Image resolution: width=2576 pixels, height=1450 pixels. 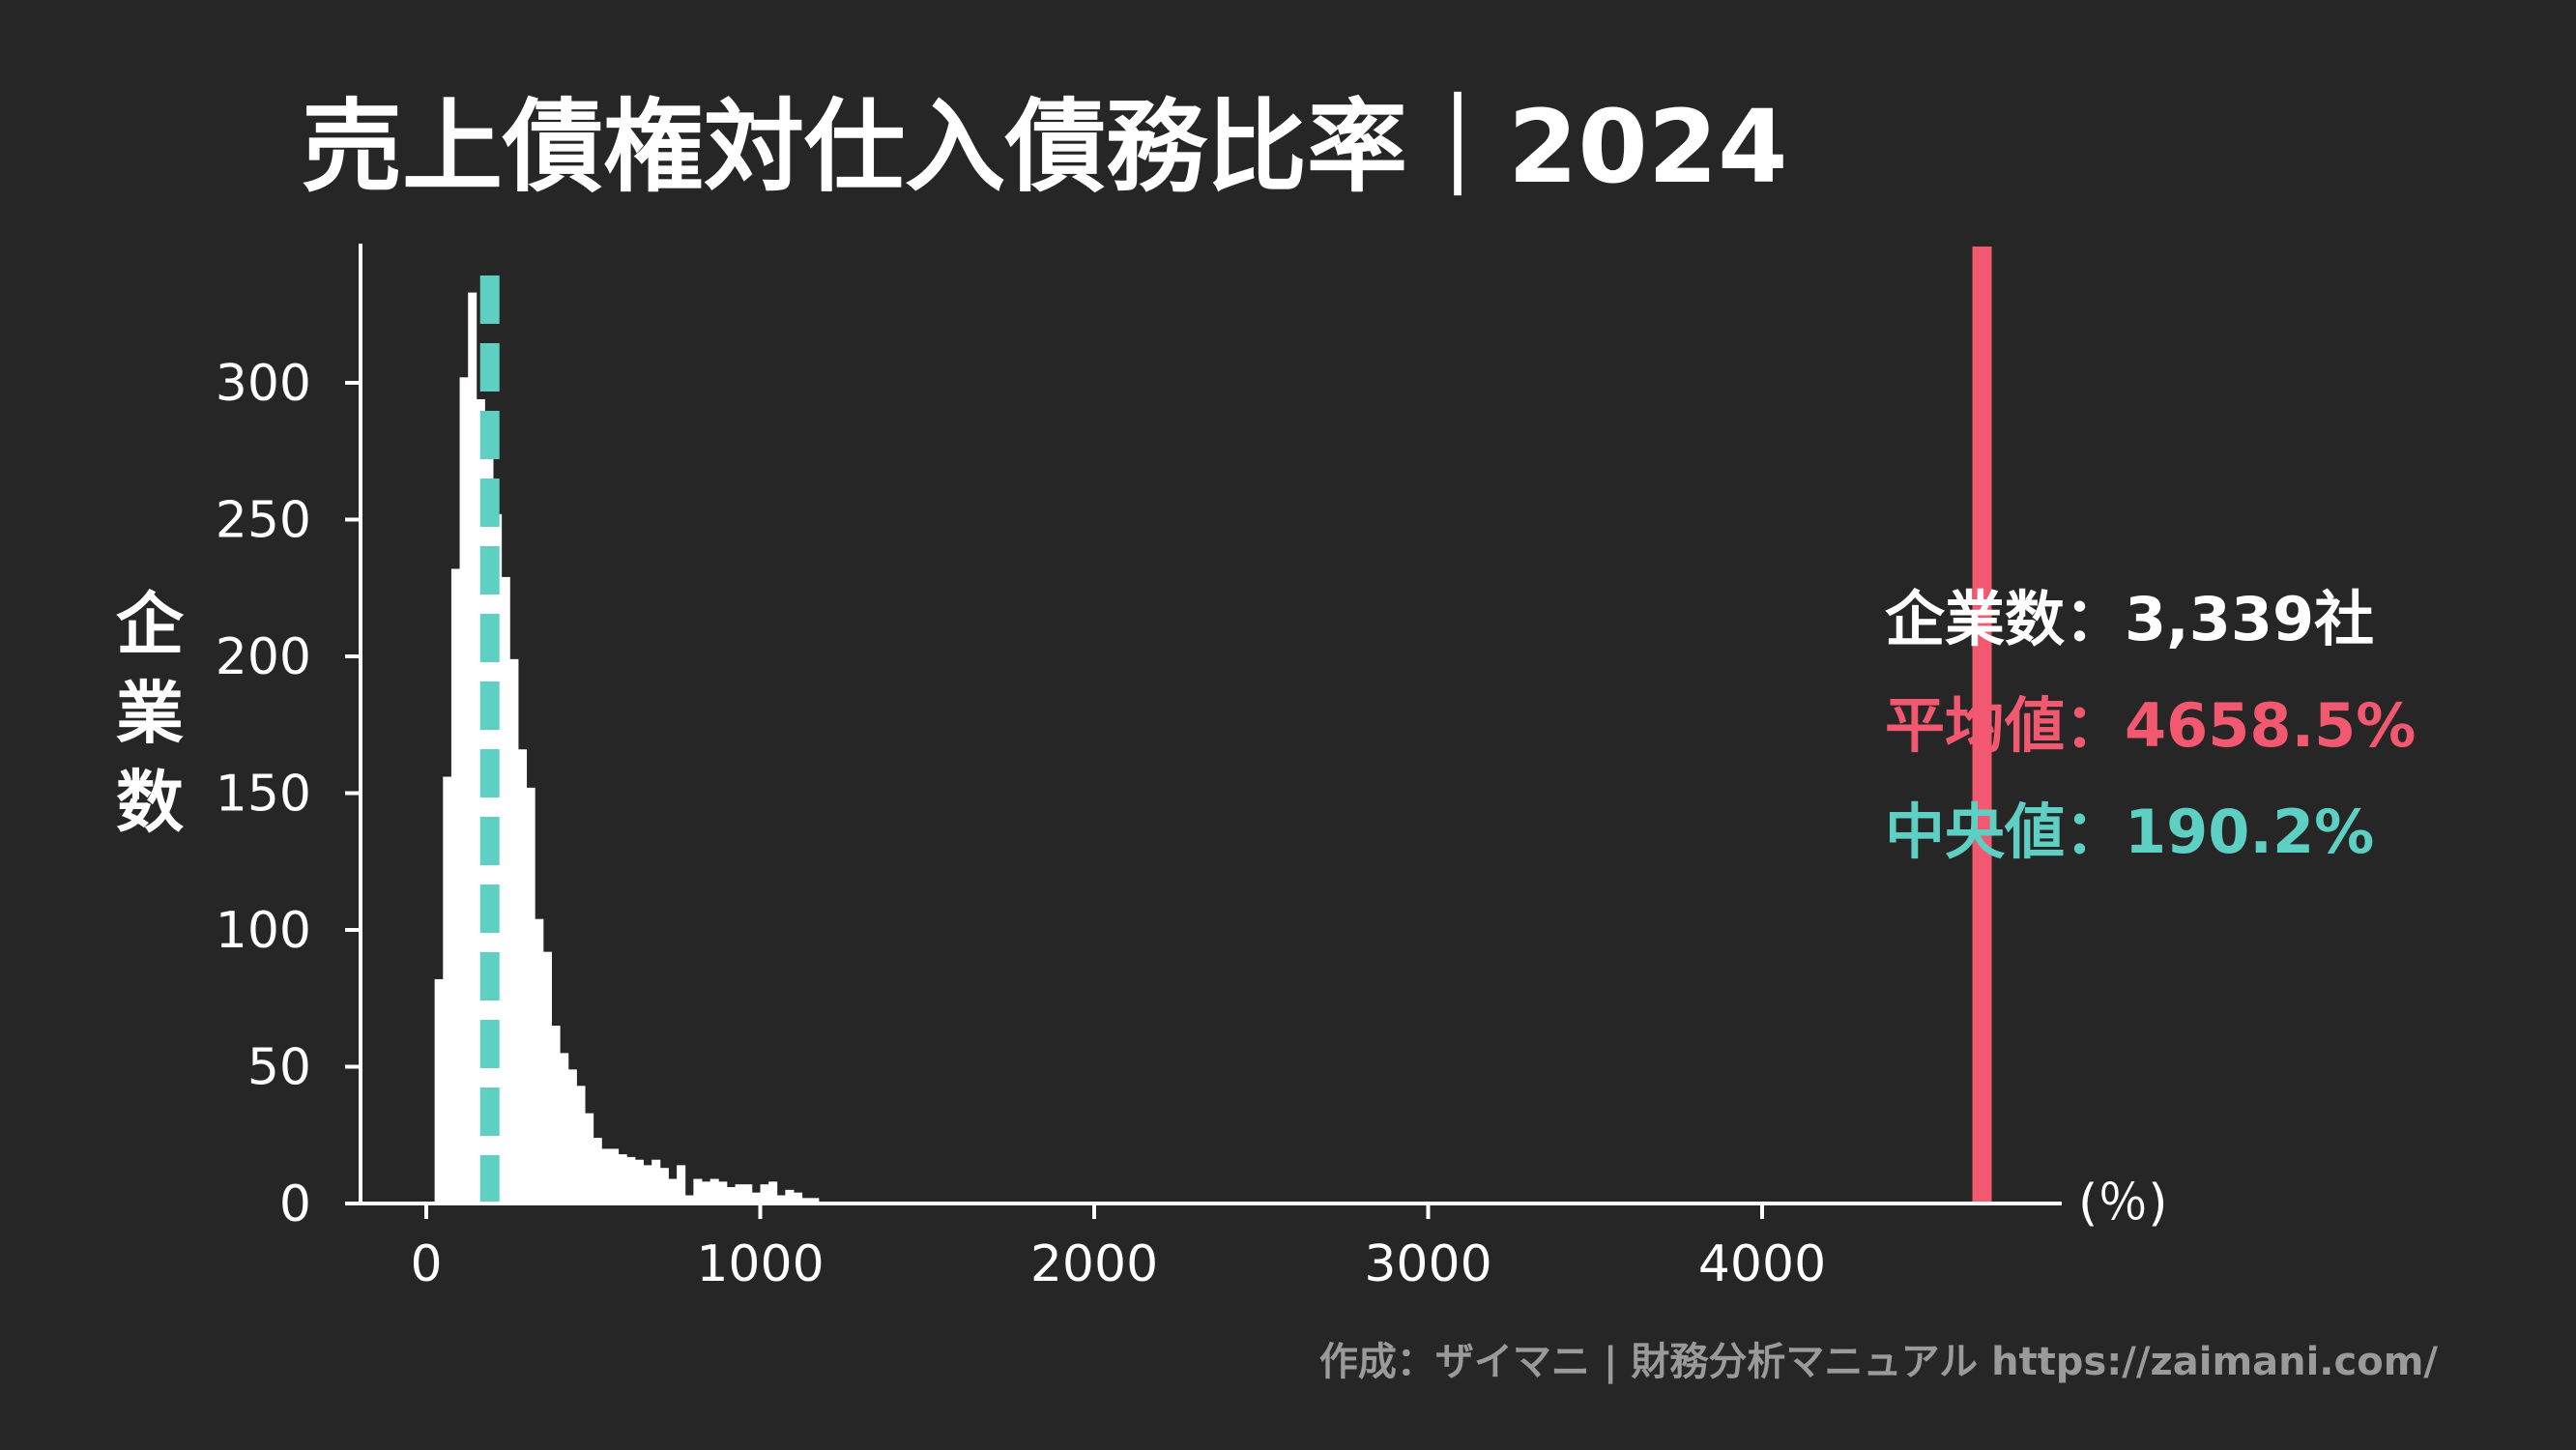 I want to click on mean-stat: 平均値：4658.5%, so click(x=2150, y=725).